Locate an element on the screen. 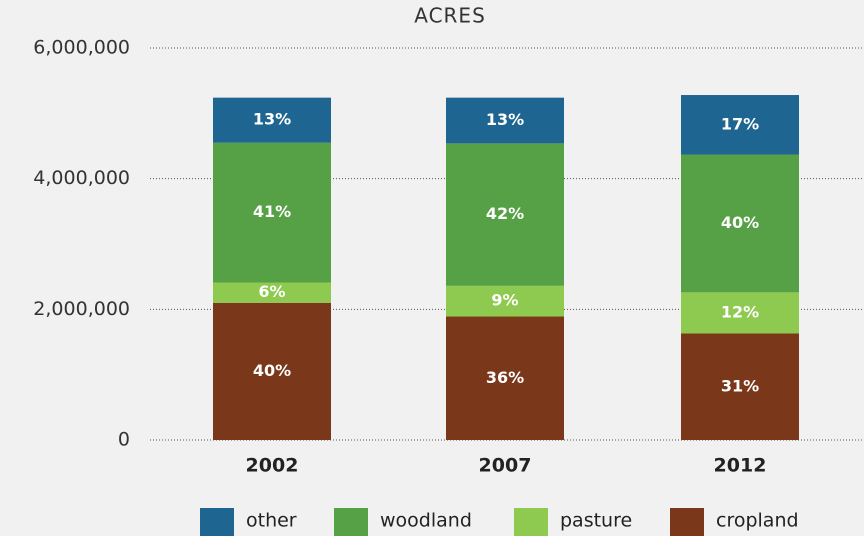 This screenshot has width=864, height=536. x-tick-label: 2007 is located at coordinates (505, 466).